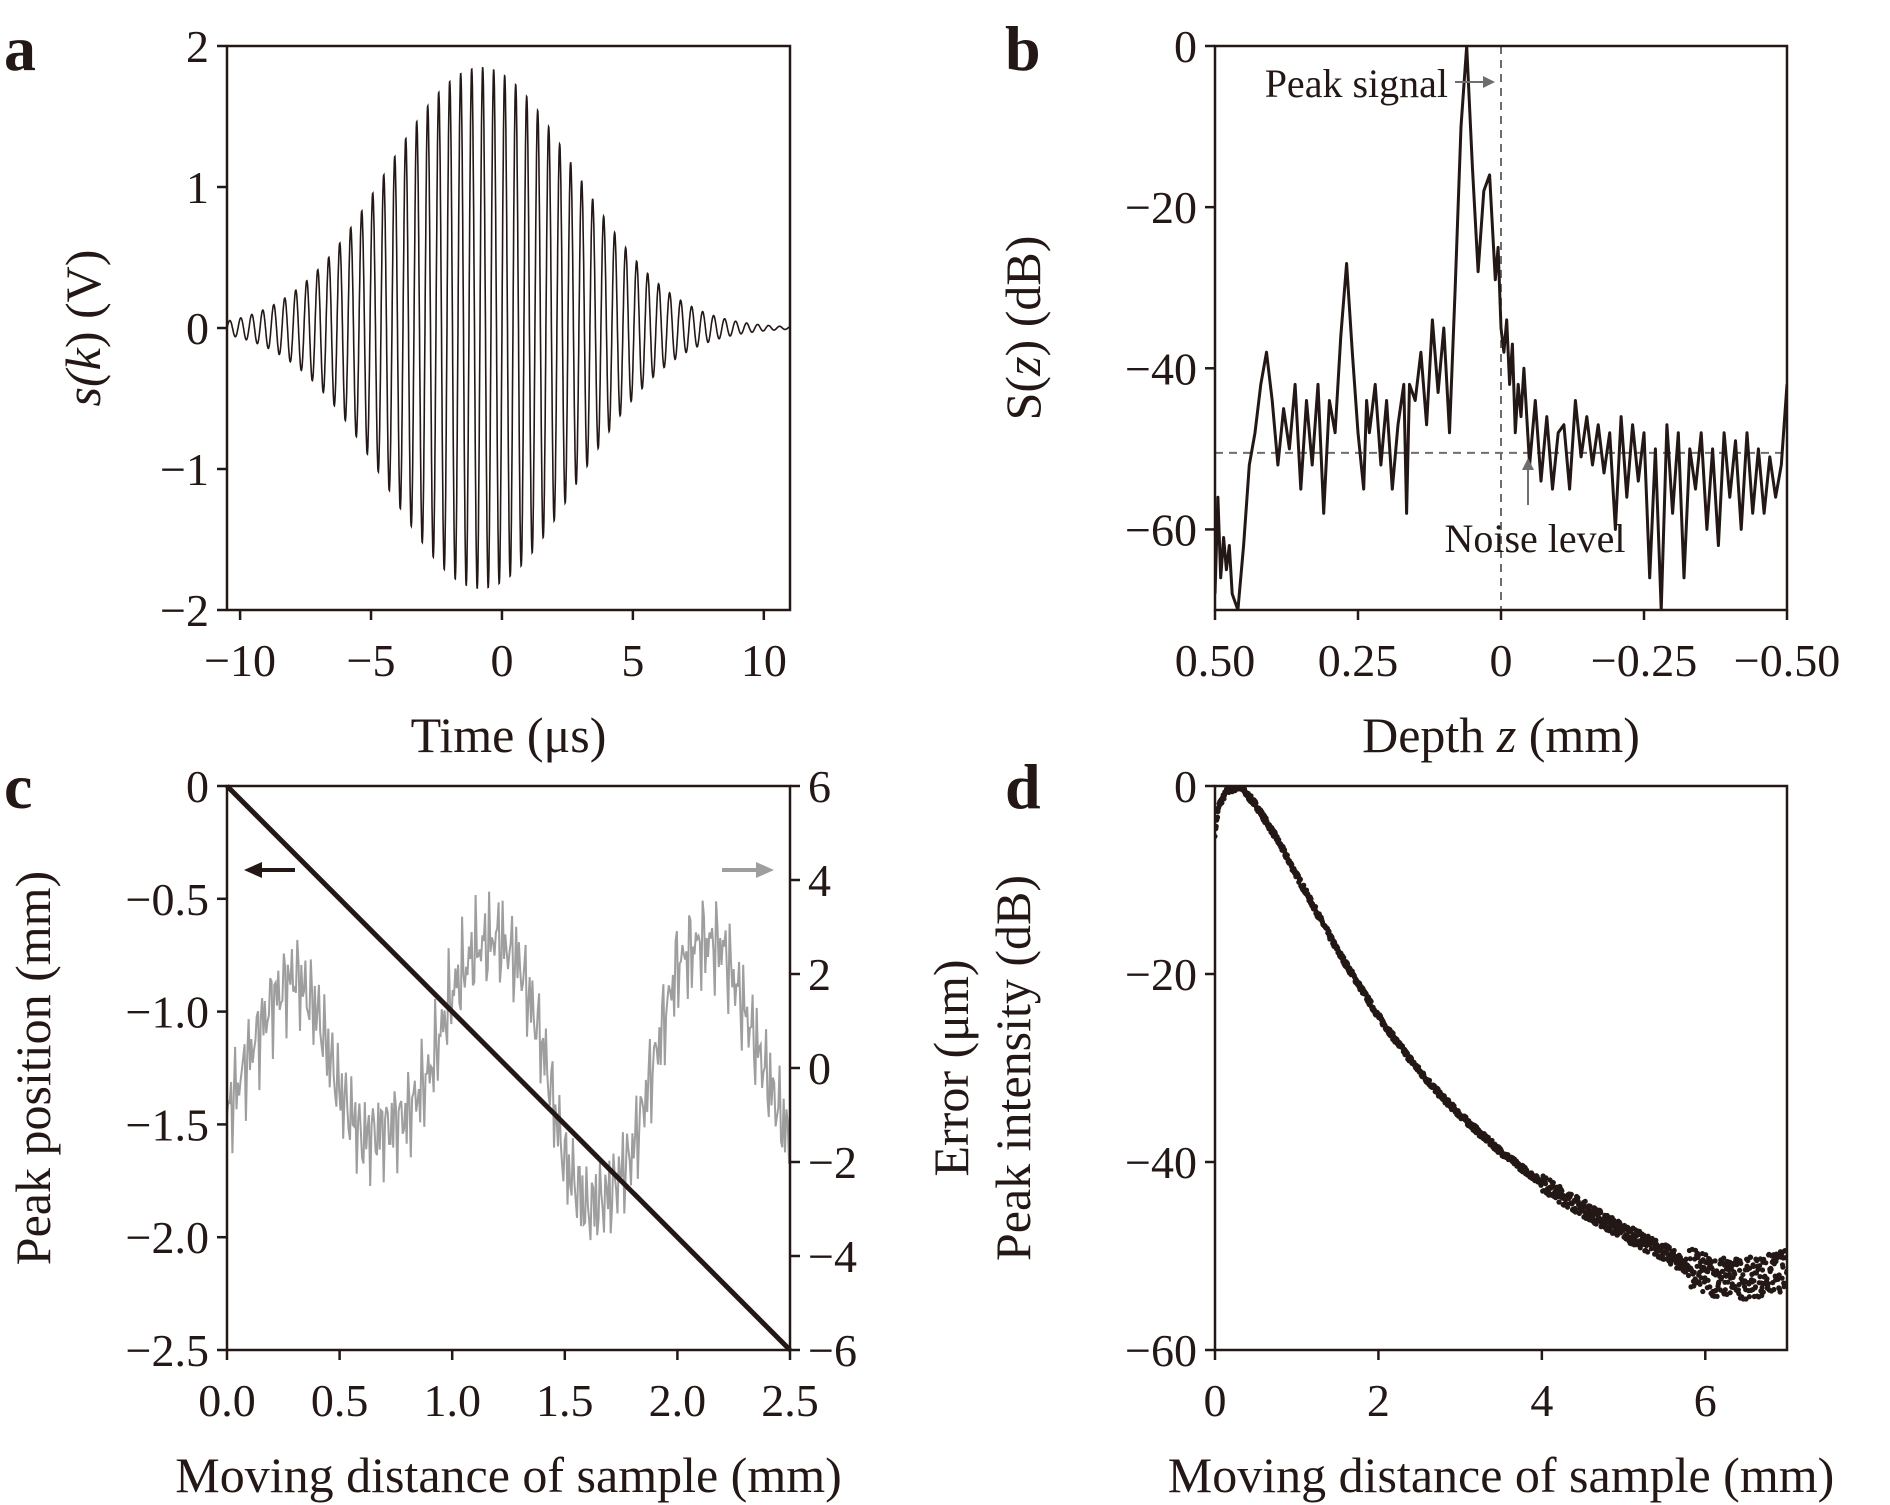  I want to click on error-trace, so click(508, 1066).